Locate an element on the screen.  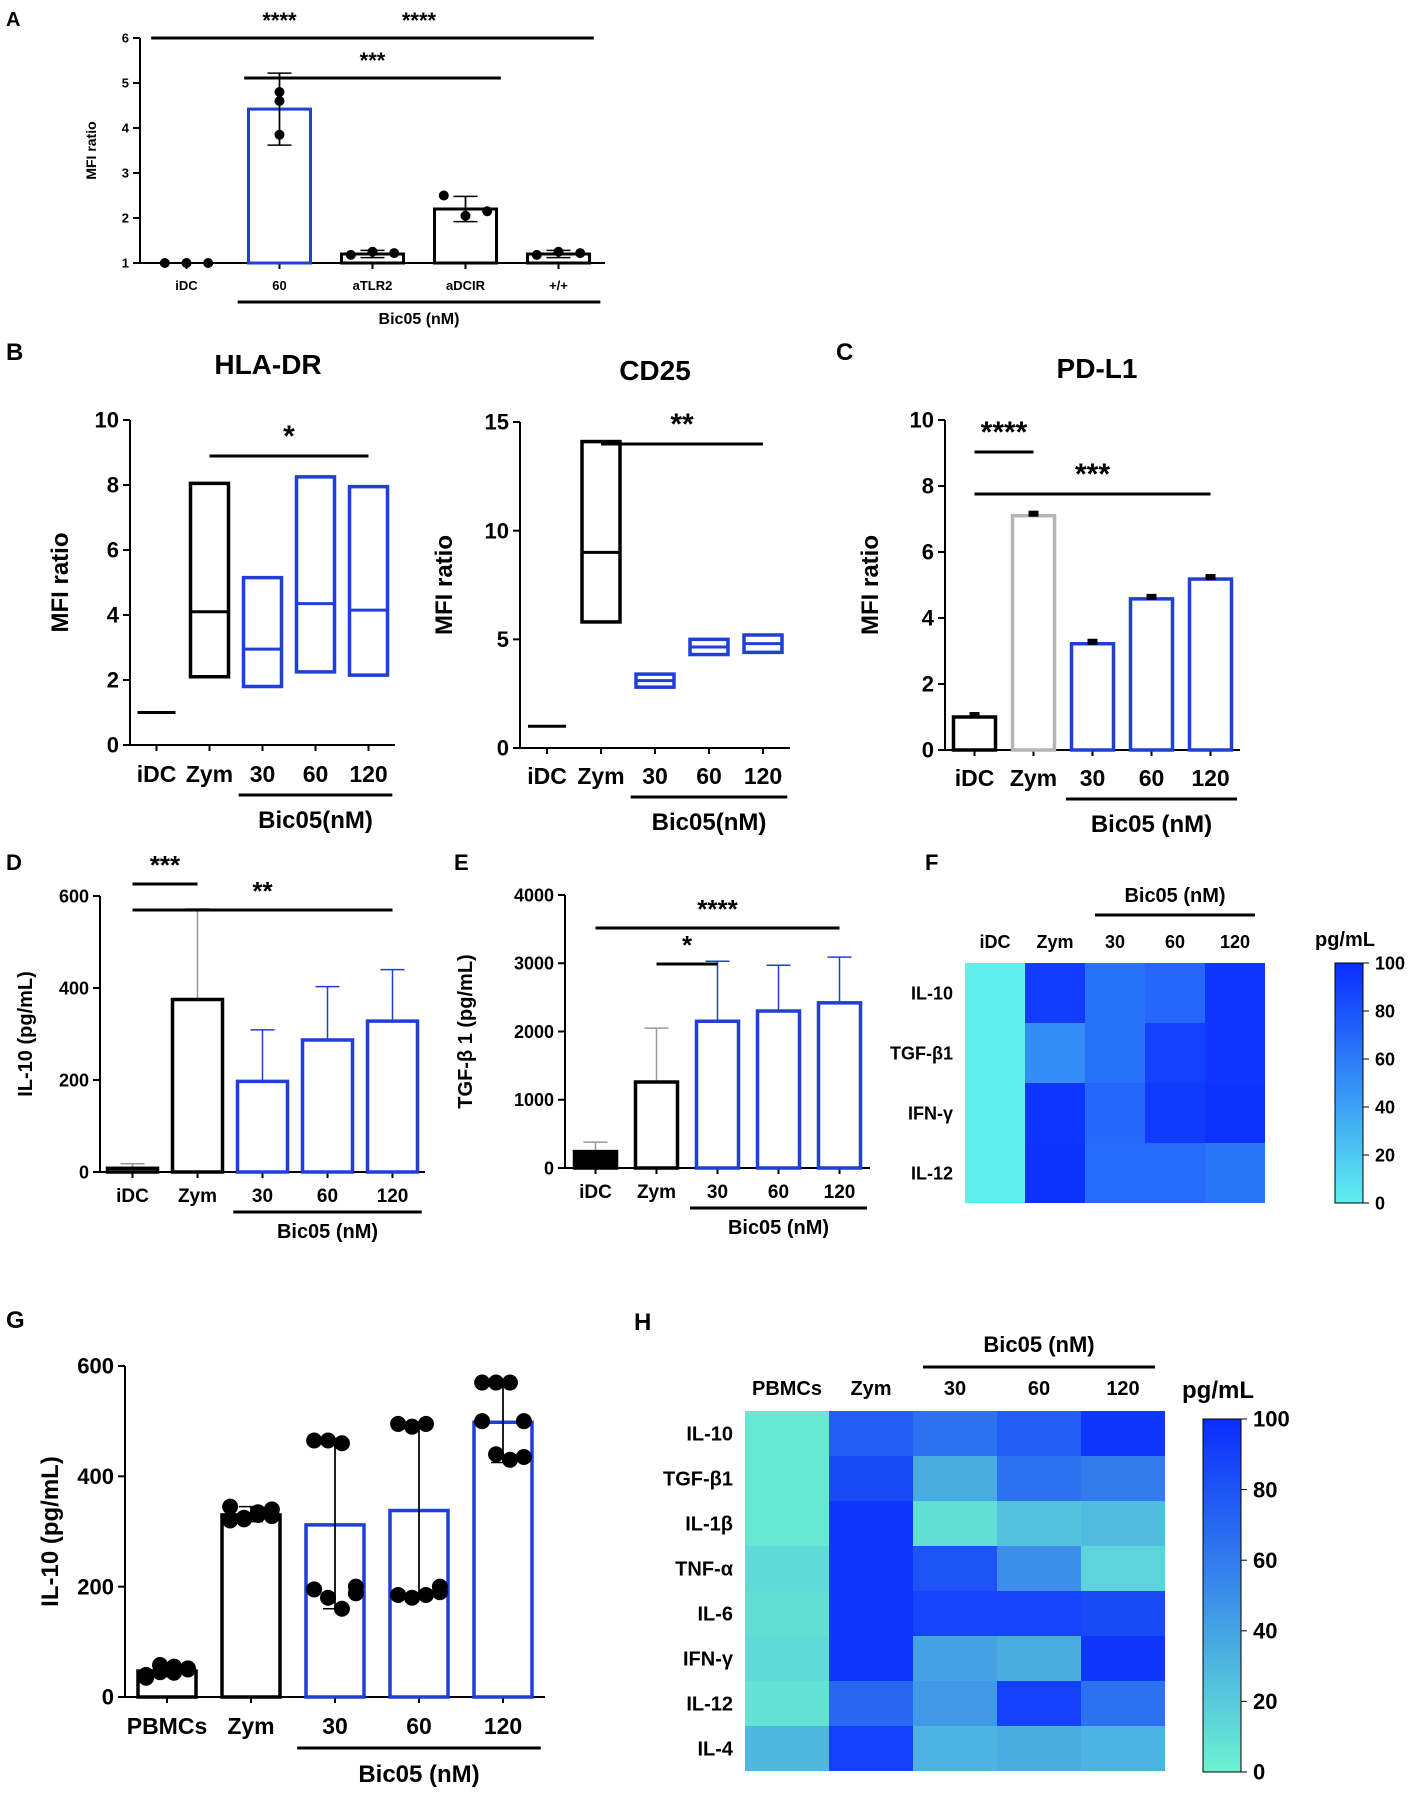
y-tick-label: 6 is located at coordinates (125, 38).